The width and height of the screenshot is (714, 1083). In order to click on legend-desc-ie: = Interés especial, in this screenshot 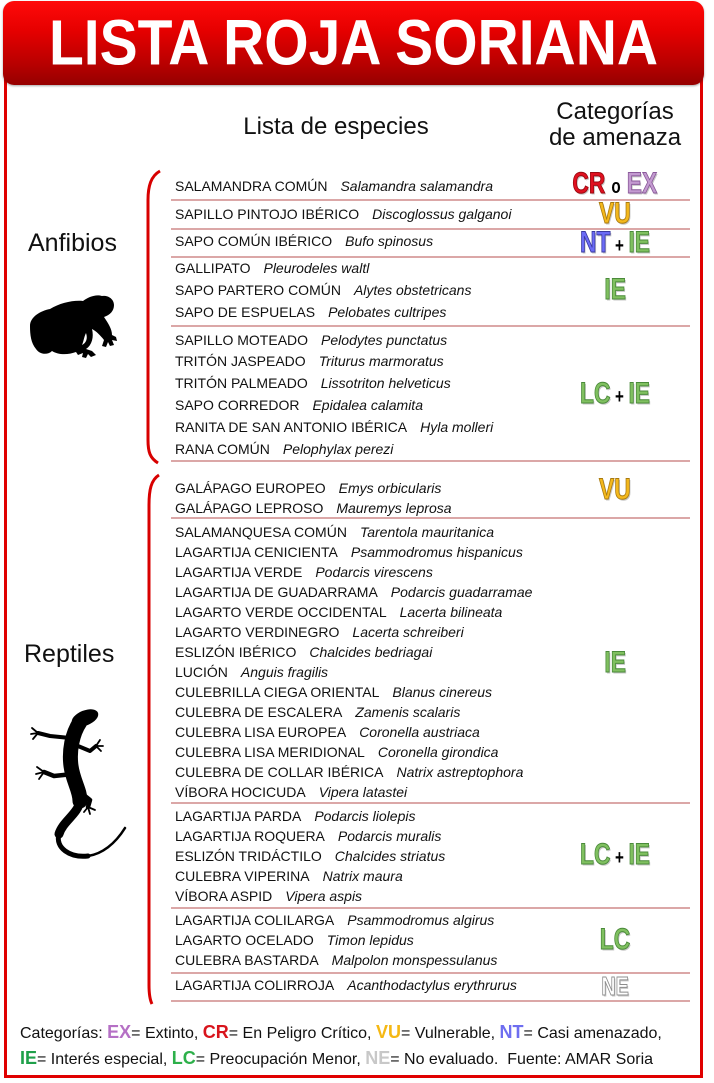, I will do `click(104, 1059)`.